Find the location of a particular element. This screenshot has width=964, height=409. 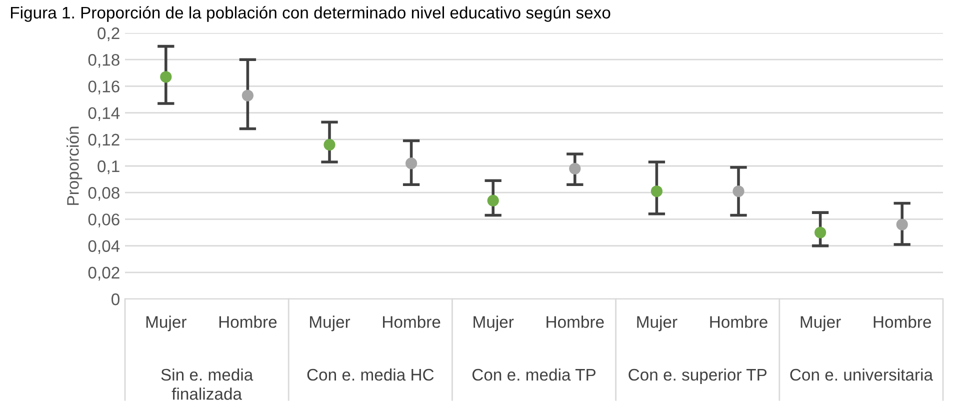

y-tick-label: 0 is located at coordinates (116, 299).